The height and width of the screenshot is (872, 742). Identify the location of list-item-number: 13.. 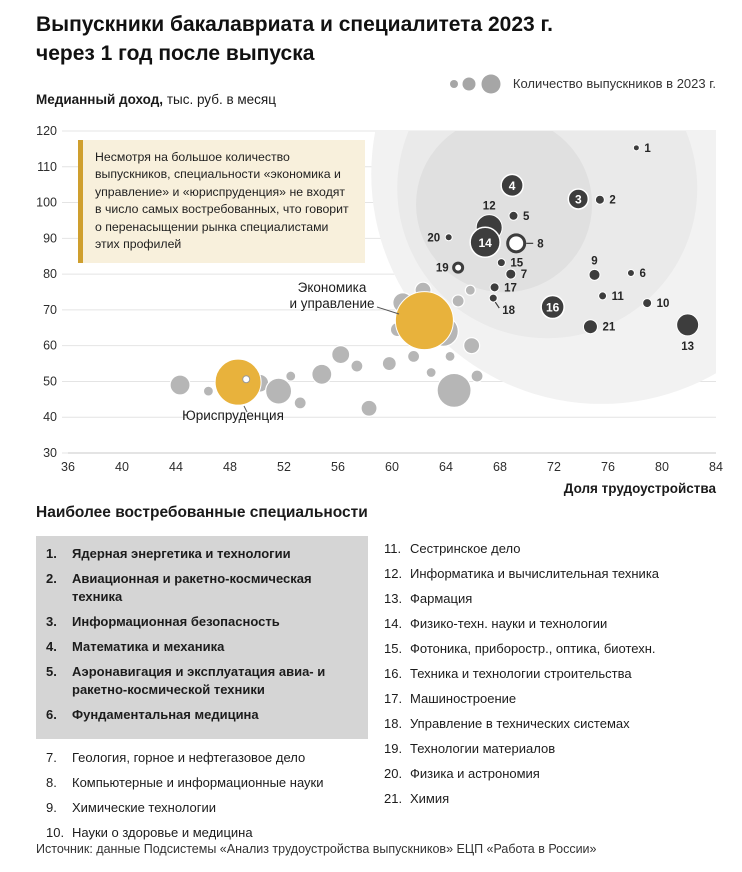
(393, 598).